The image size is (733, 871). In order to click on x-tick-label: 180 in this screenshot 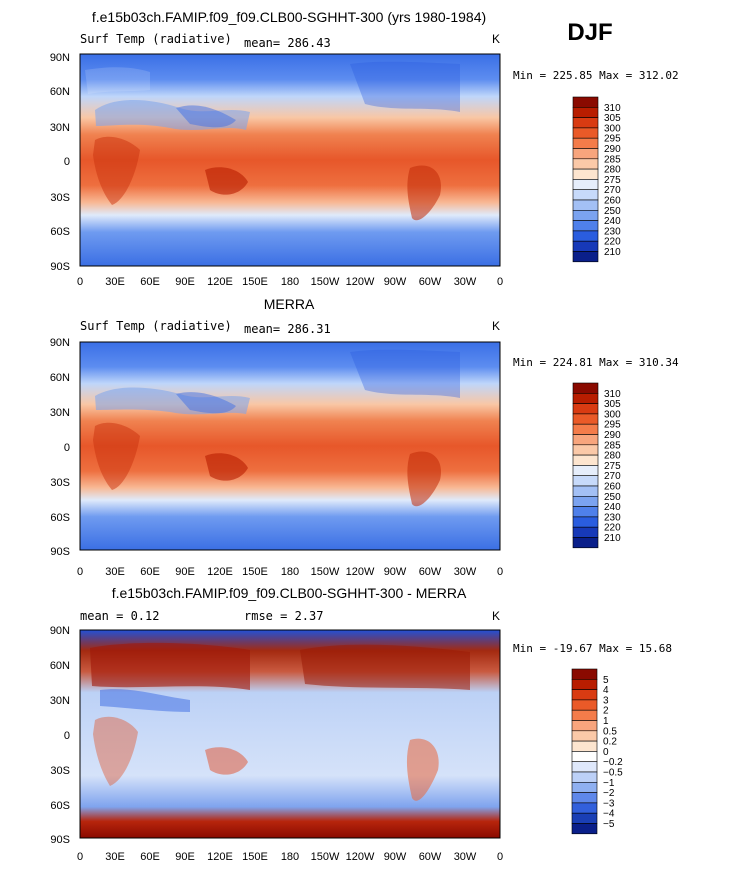, I will do `click(290, 572)`.